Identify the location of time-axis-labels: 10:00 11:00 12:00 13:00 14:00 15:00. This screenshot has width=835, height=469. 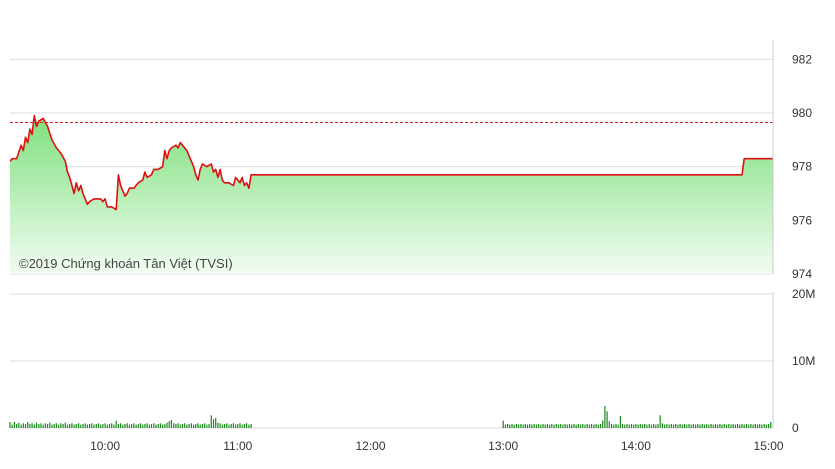
(437, 446).